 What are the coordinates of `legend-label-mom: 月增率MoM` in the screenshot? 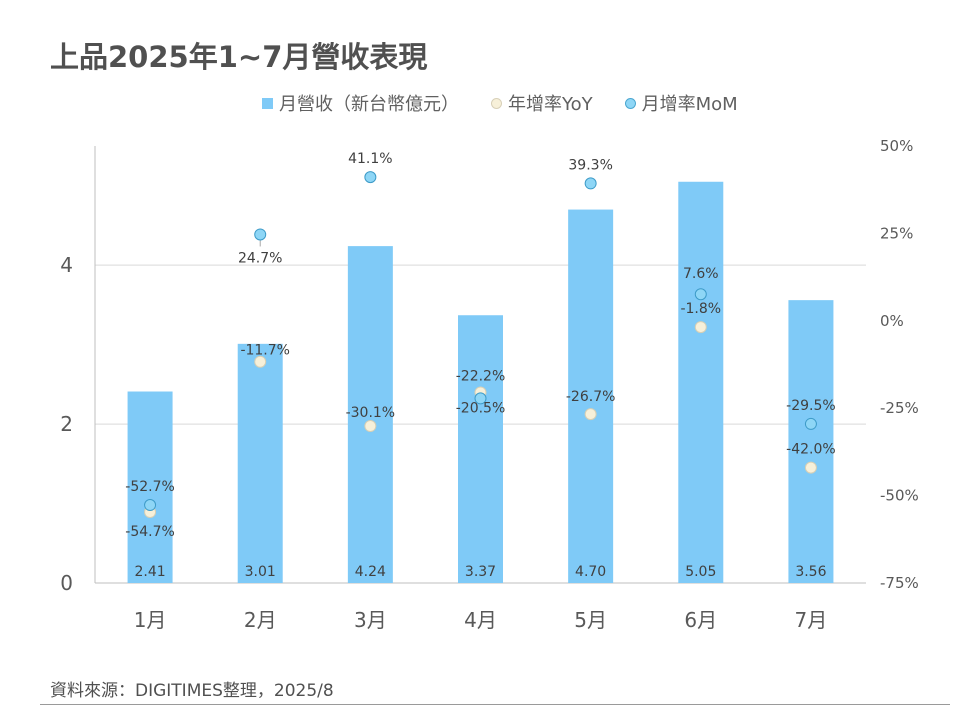 It's located at (689, 104).